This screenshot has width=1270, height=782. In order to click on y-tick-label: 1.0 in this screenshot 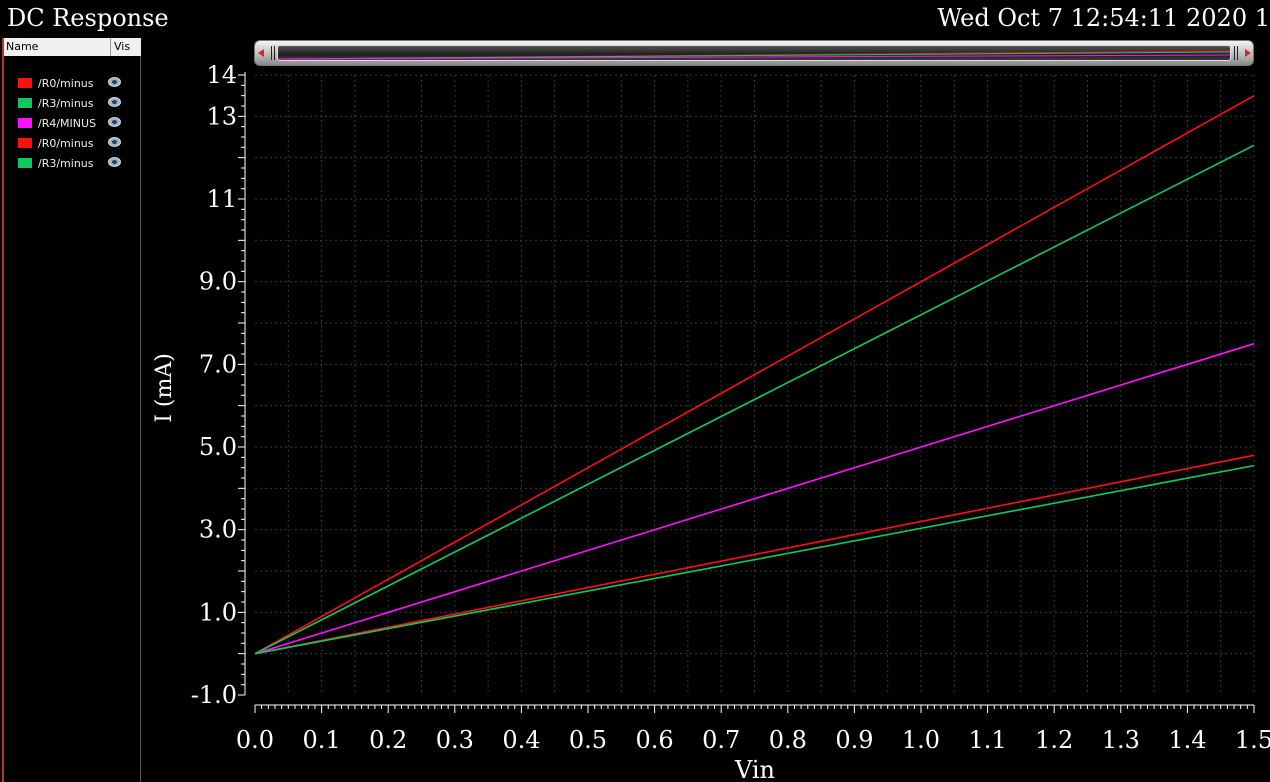, I will do `click(218, 612)`.